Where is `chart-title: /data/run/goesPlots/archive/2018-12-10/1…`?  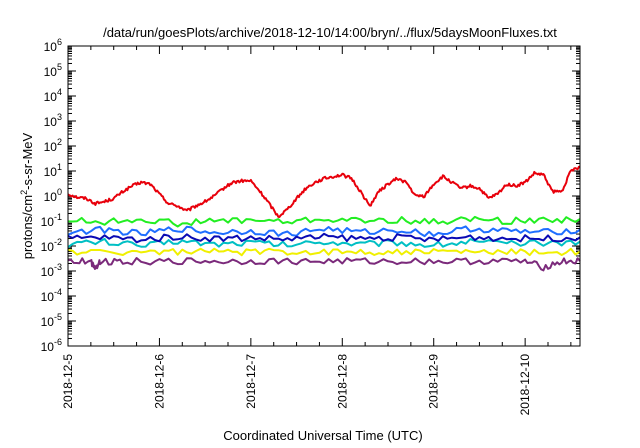
chart-title: /data/run/goesPlots/archive/2018-12-10/1… is located at coordinates (330, 32).